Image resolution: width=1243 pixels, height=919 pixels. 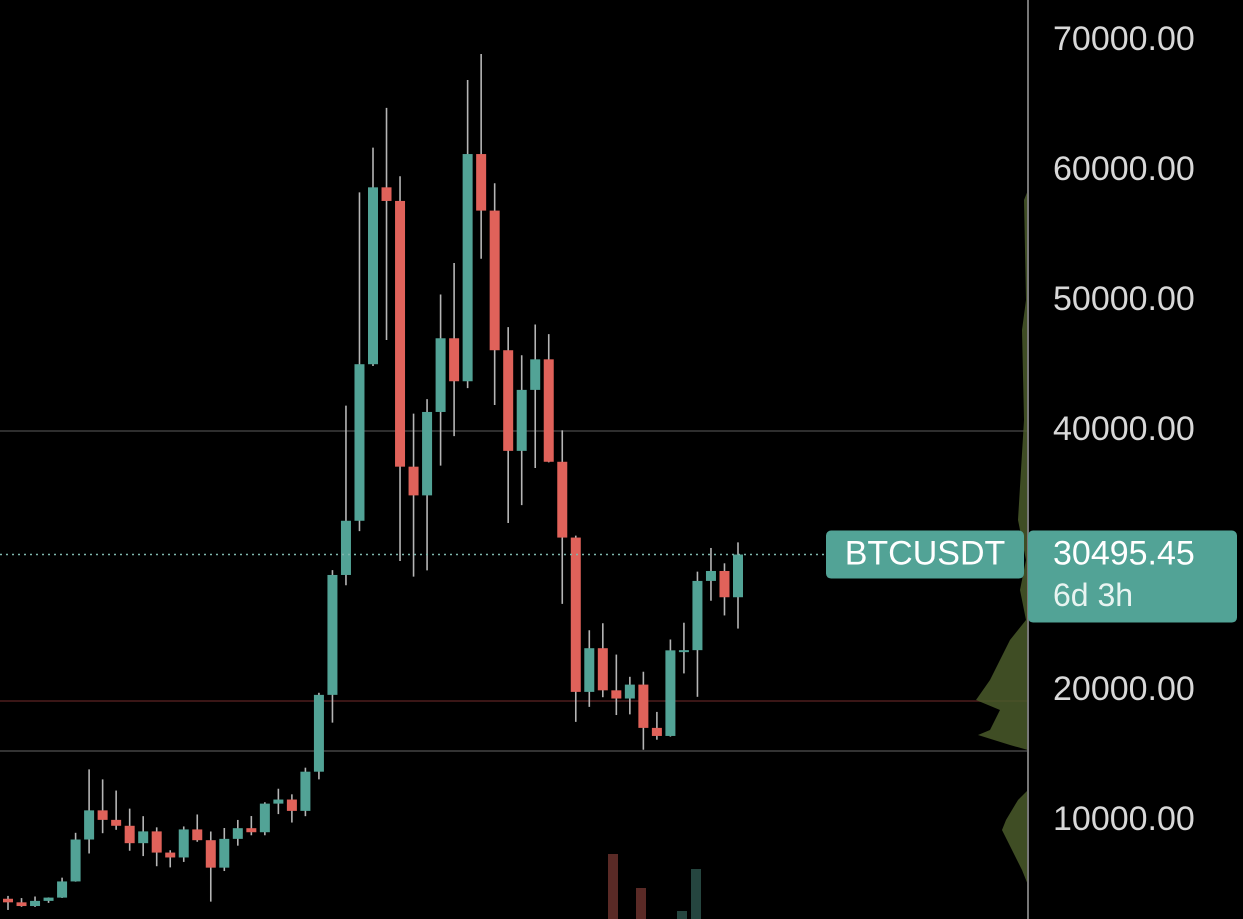 What do you see at coordinates (654, 886) in the screenshot?
I see `volume-bars` at bounding box center [654, 886].